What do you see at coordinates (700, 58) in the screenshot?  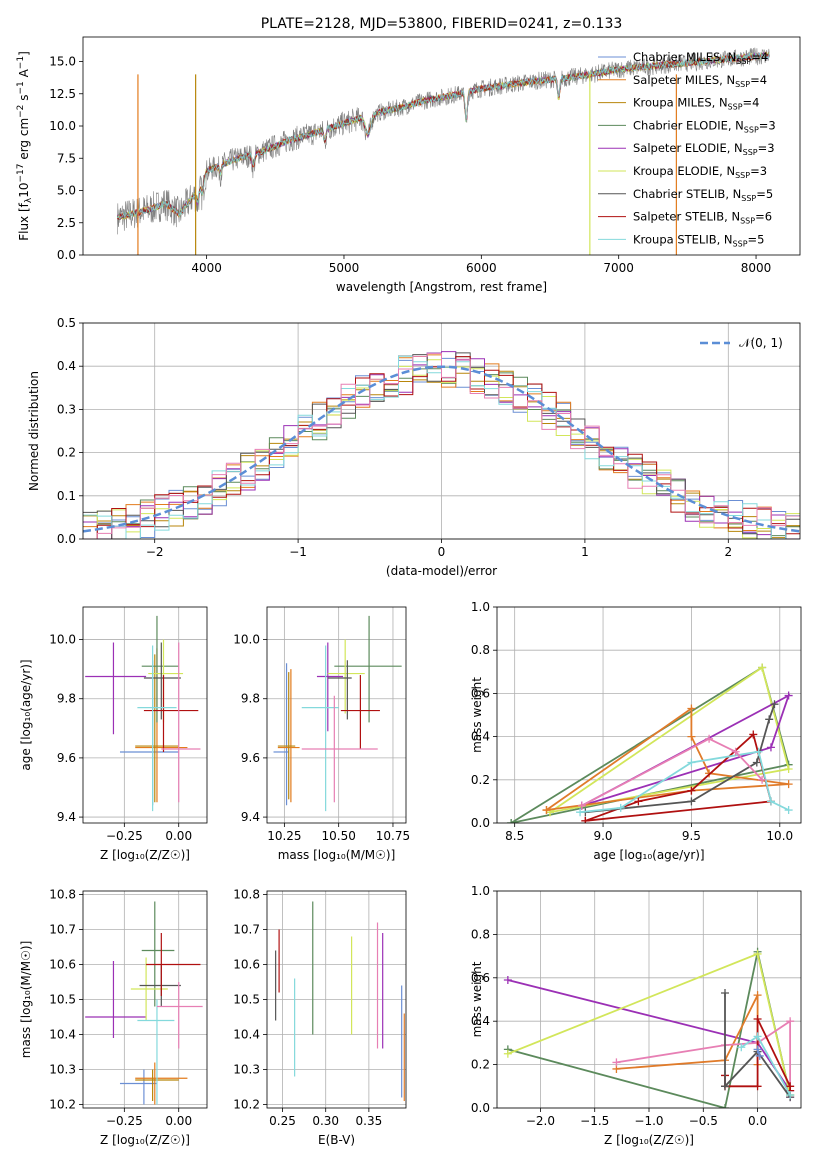 I see `legend-label: Chabrier MILES, NSSP=4` at bounding box center [700, 58].